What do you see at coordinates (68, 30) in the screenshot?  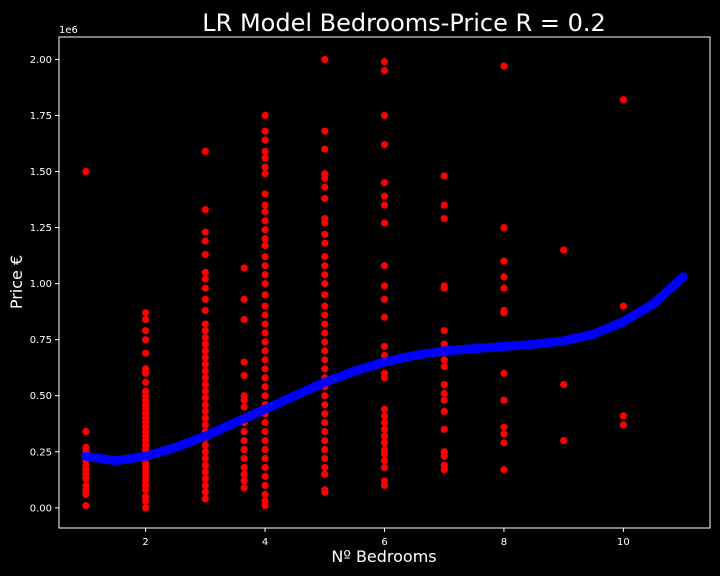 I see `y-offset-label: 1e6` at bounding box center [68, 30].